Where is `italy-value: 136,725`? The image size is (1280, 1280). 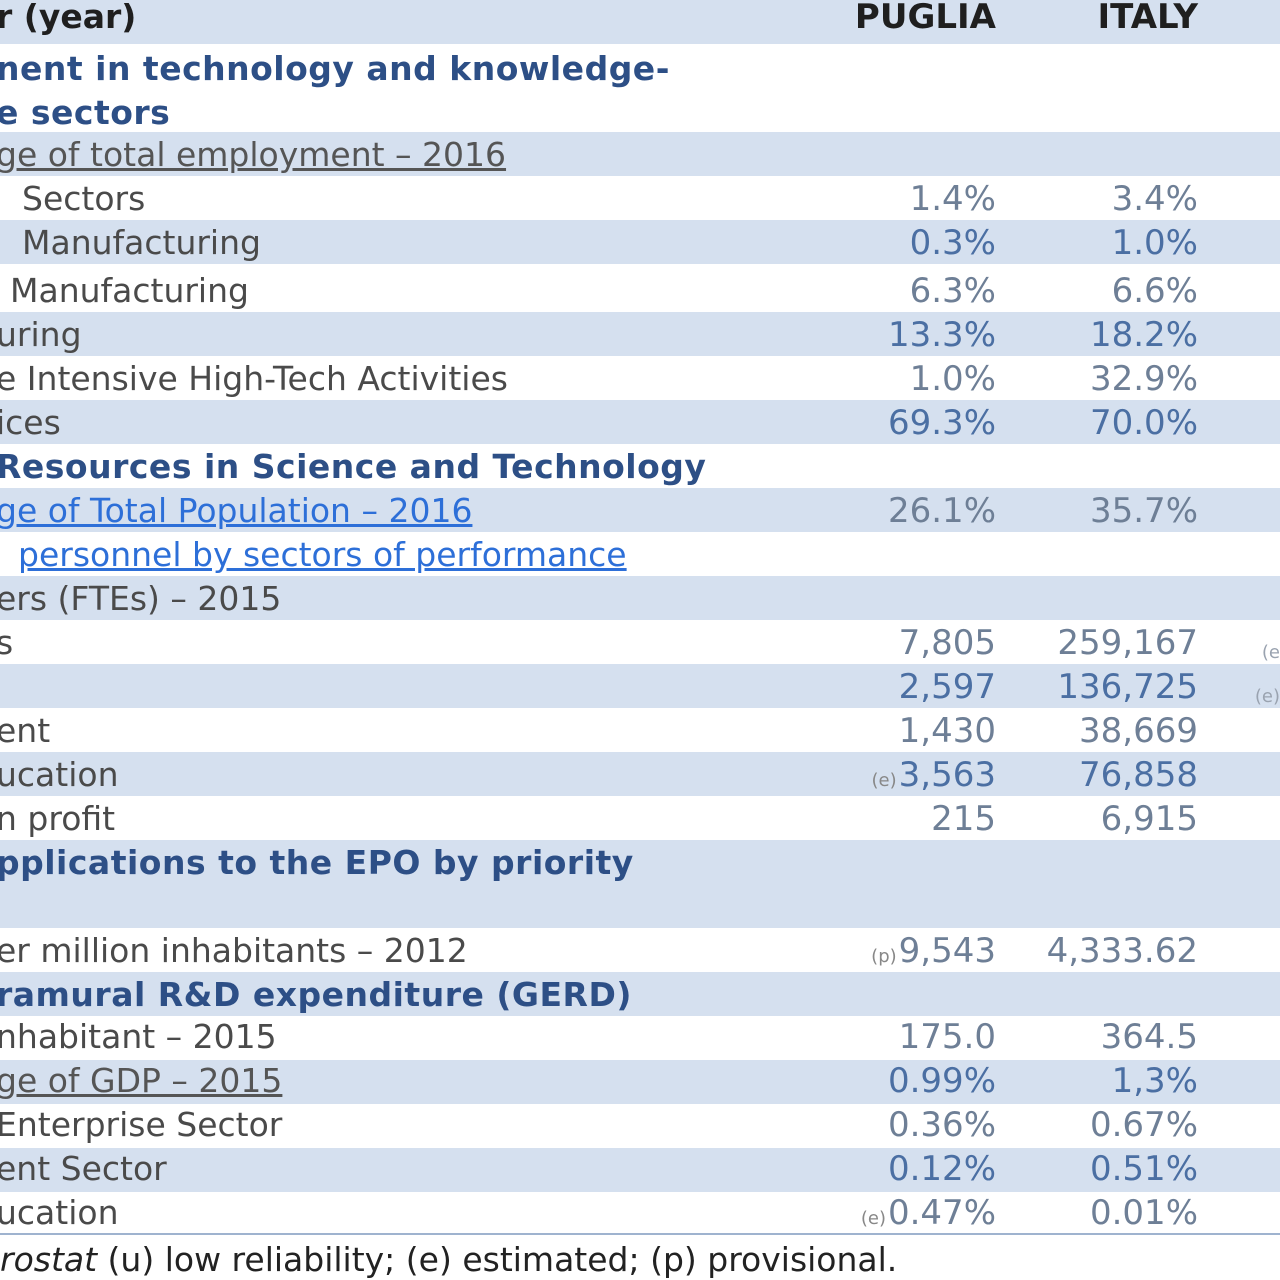 italy-value: 136,725 is located at coordinates (1127, 687).